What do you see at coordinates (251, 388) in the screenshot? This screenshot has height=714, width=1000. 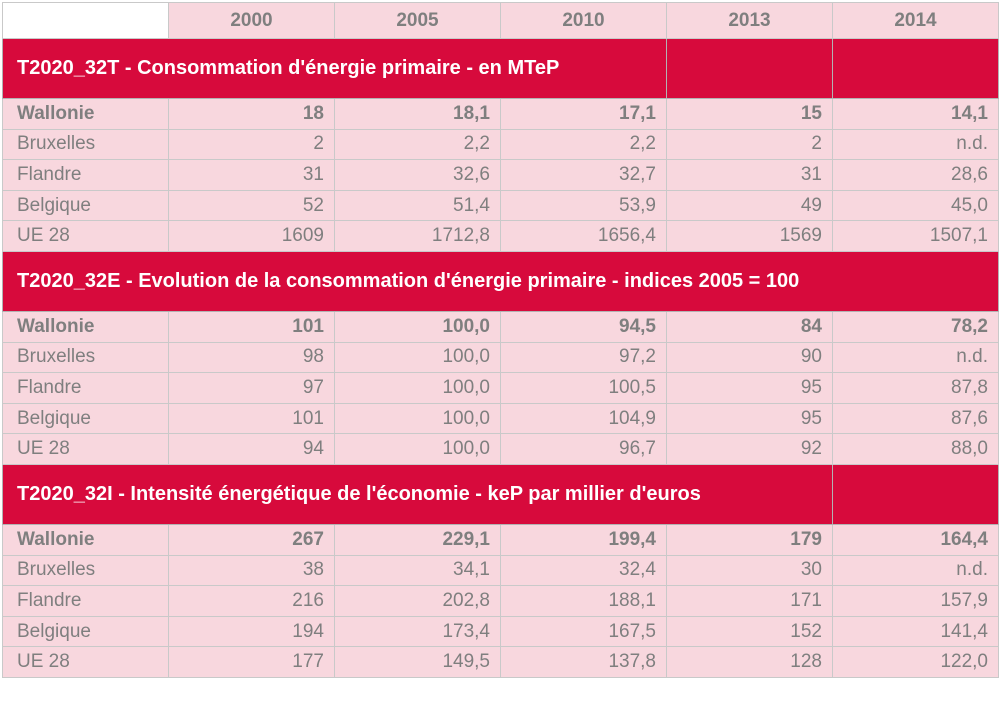 I see `value-cell: 97` at bounding box center [251, 388].